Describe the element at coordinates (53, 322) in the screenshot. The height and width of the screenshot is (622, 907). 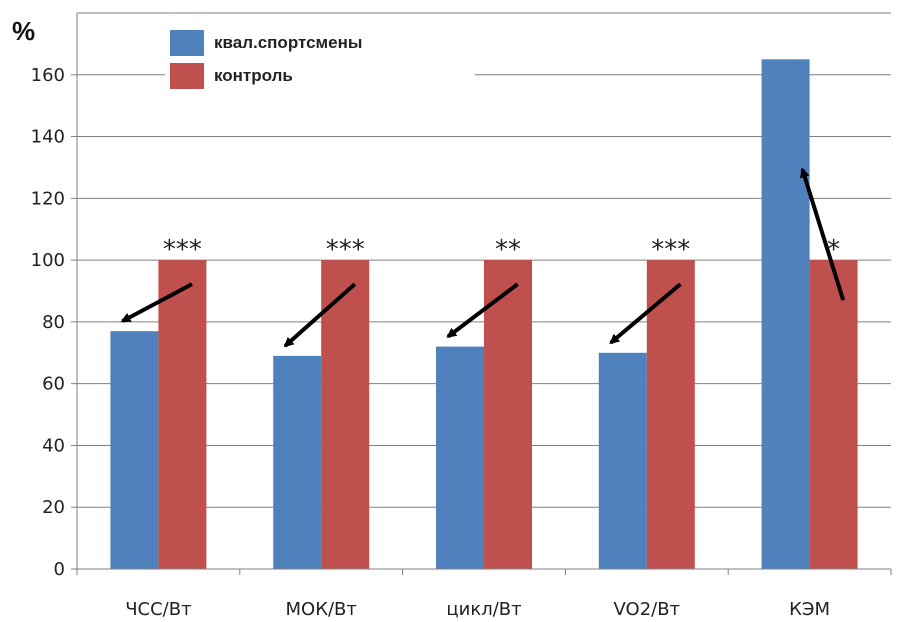
I see `y-tick-label: 80` at that location.